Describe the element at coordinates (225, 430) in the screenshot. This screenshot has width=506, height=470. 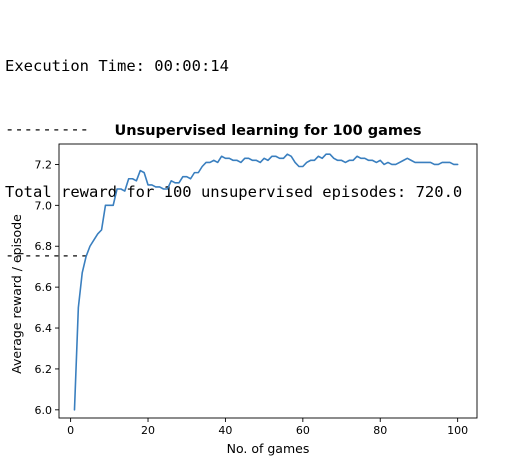
I see `x-tick-label: 40` at that location.